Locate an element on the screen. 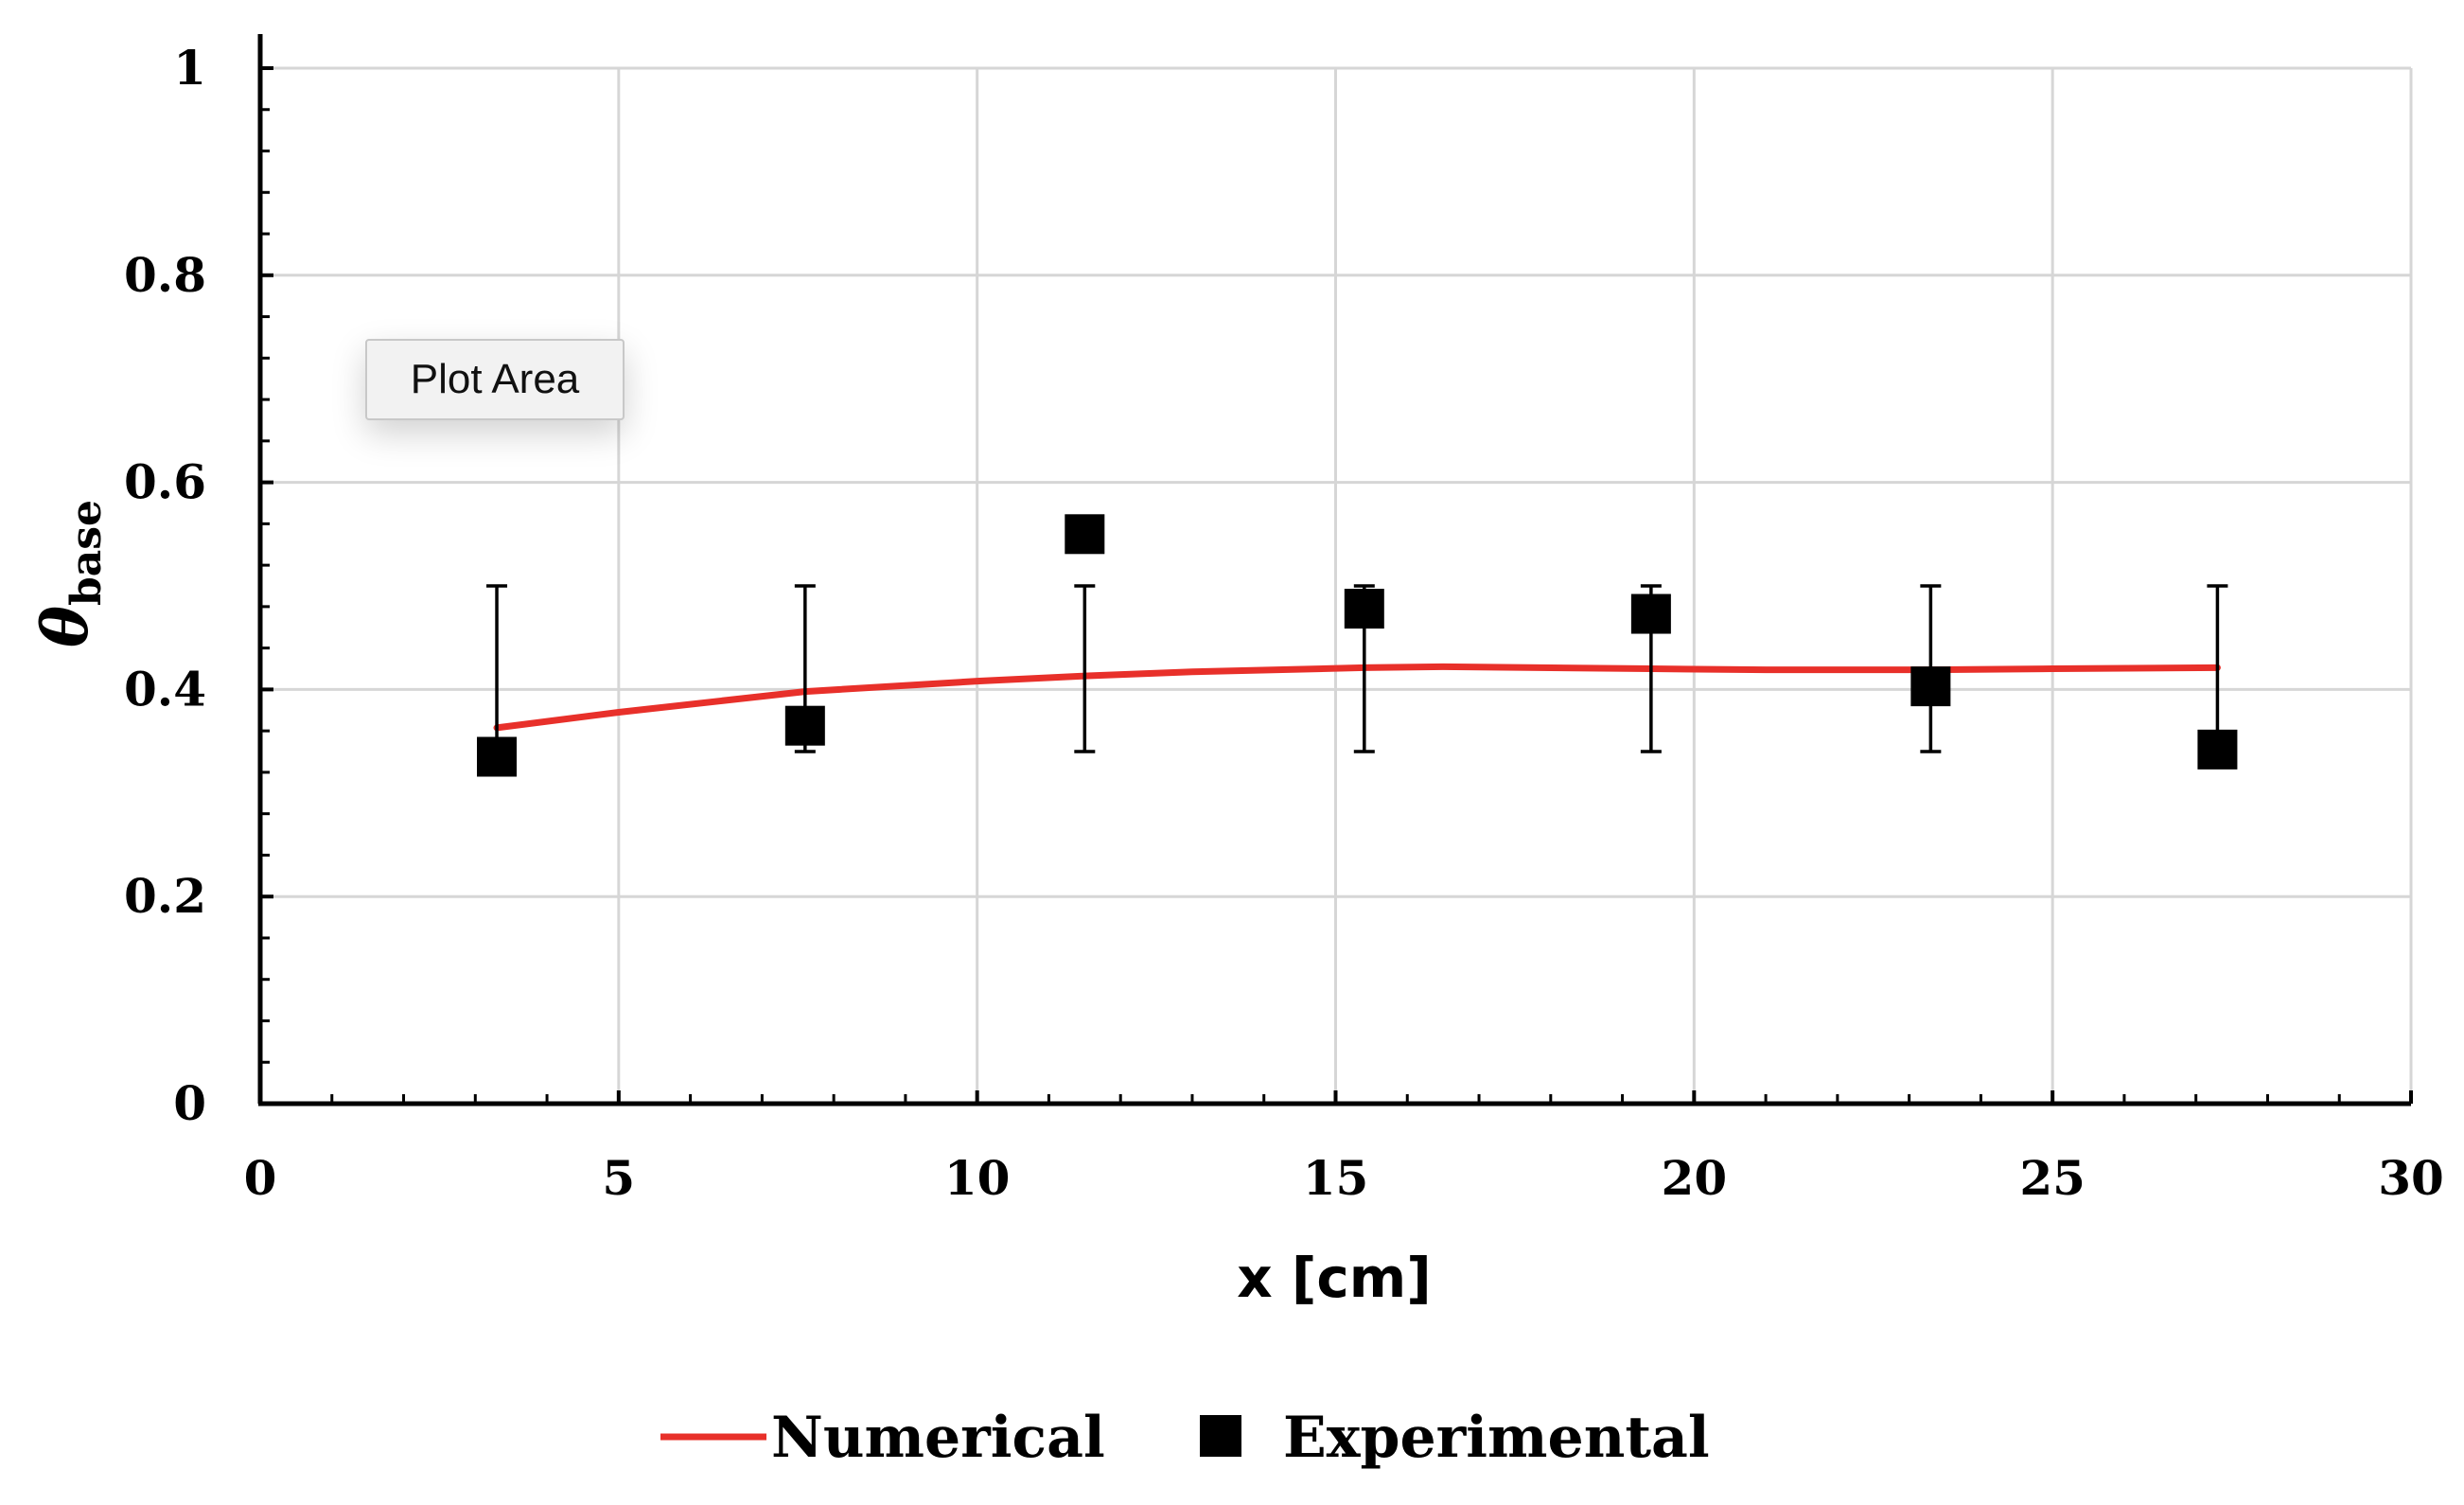 This screenshot has height=1505, width=2464. numerical-line is located at coordinates (1357, 697).